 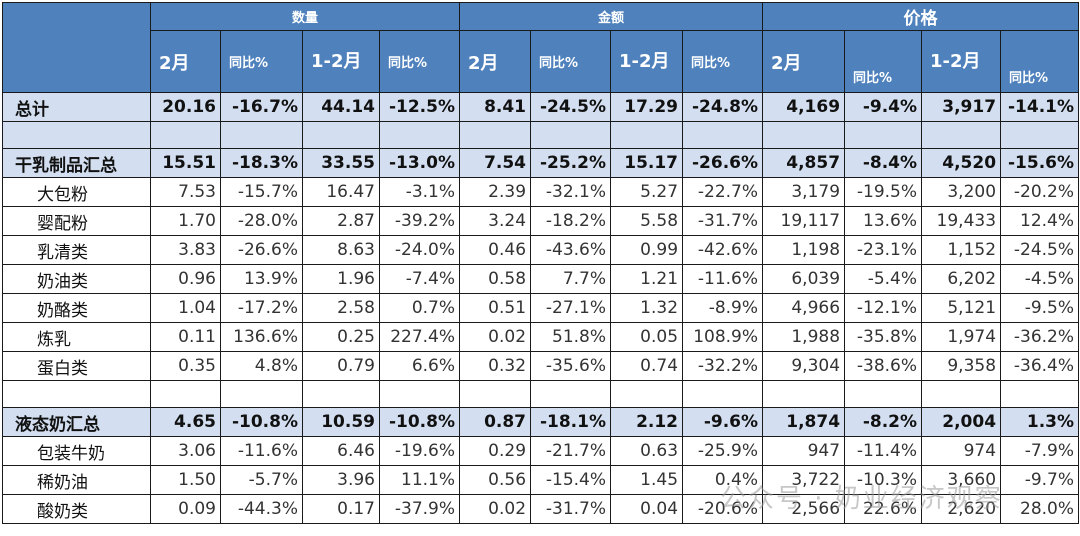 I want to click on table-cell: 10.59, so click(x=341, y=422).